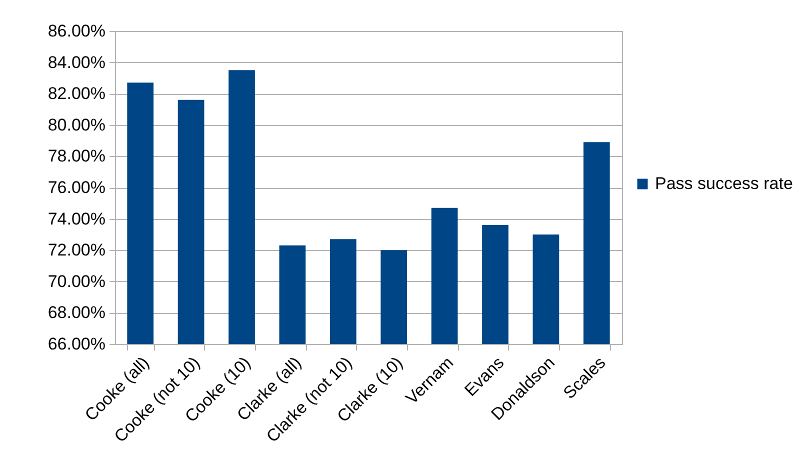 This screenshot has height=469, width=794. What do you see at coordinates (77, 94) in the screenshot?
I see `y-tick-label: 82.00%` at bounding box center [77, 94].